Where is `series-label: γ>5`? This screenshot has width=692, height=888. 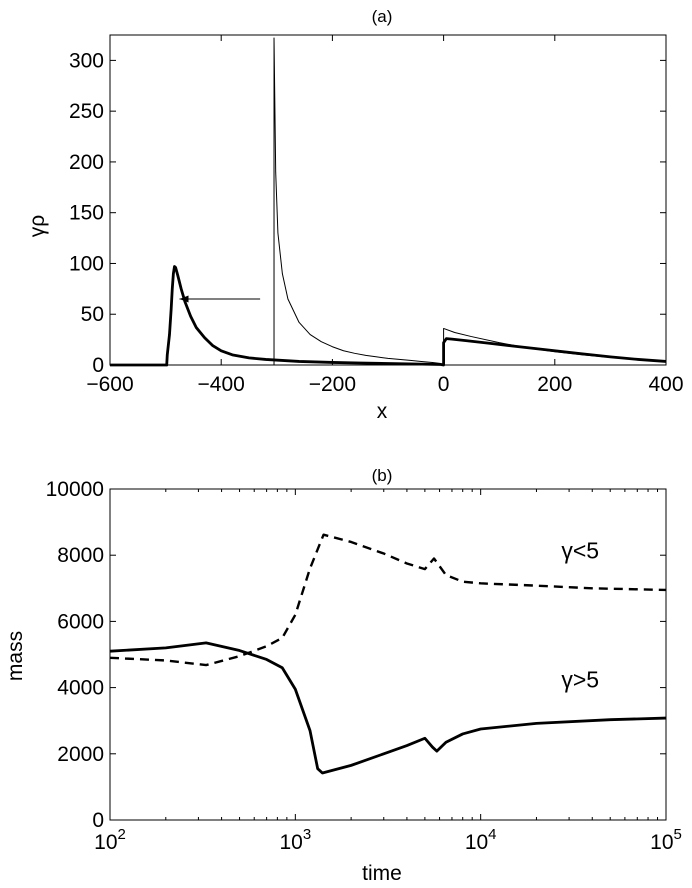 series-label: γ>5 is located at coordinates (580, 680).